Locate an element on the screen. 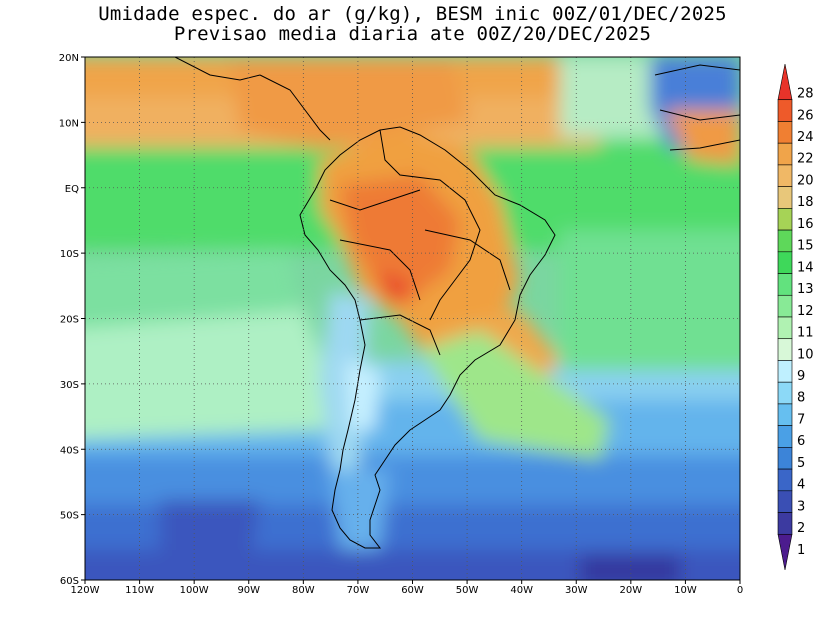 This screenshot has width=825, height=637. lon-tick-label: 60W is located at coordinates (412, 590).